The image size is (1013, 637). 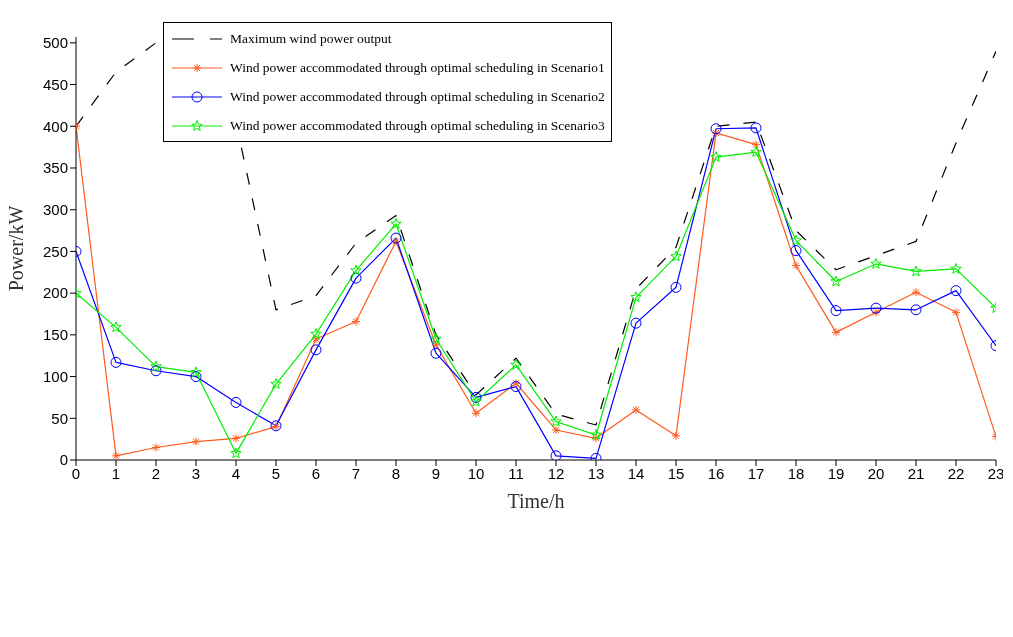 I want to click on x-tick-label: 12, so click(x=556, y=473).